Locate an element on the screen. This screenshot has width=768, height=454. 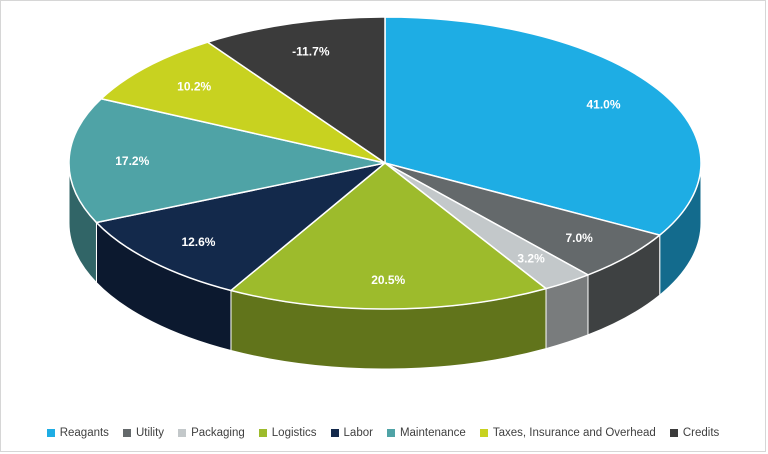
legend-label: Packaging is located at coordinates (218, 433).